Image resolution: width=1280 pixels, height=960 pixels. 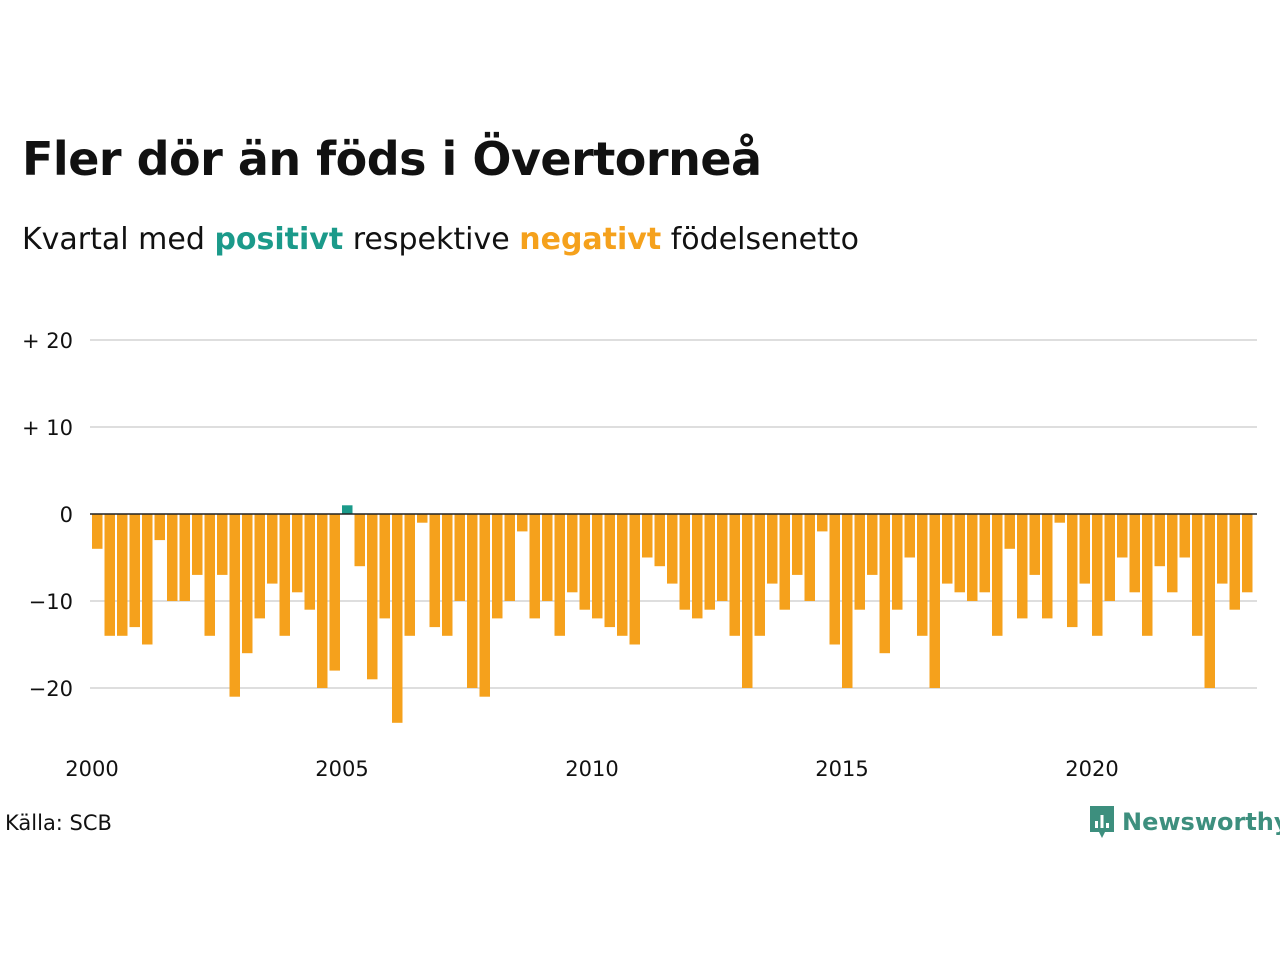 What do you see at coordinates (1091, 769) in the screenshot?
I see `x-tick-label: 2020` at bounding box center [1091, 769].